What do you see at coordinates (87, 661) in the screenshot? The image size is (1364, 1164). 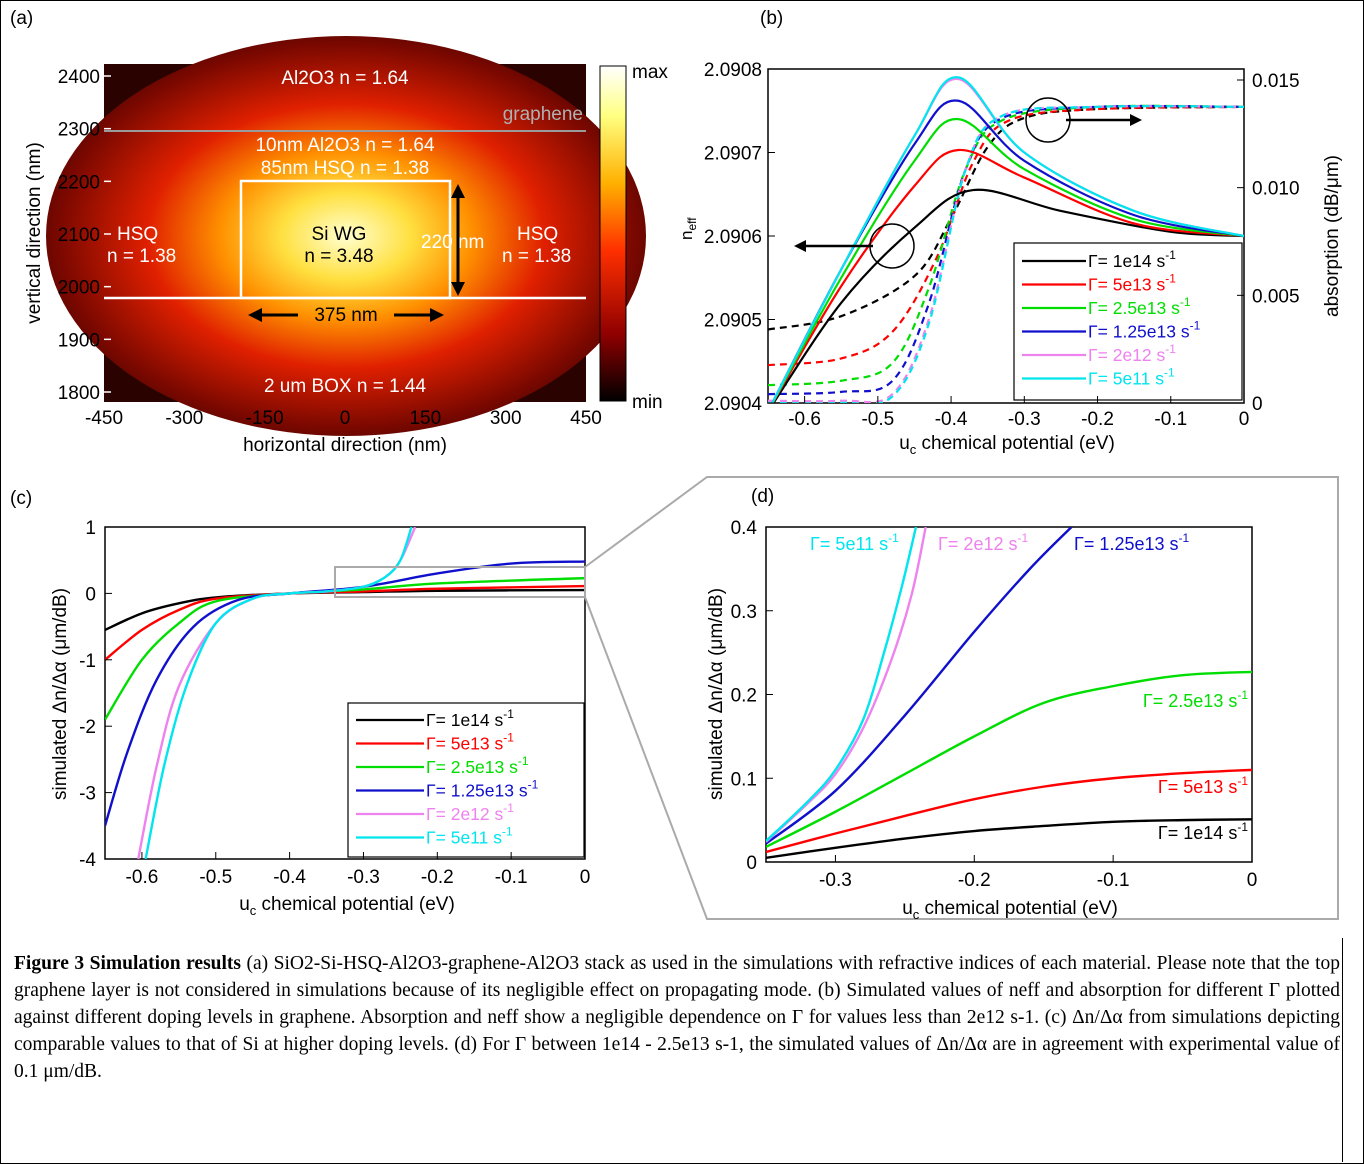 I see `c-ytick--1: -1` at bounding box center [87, 661].